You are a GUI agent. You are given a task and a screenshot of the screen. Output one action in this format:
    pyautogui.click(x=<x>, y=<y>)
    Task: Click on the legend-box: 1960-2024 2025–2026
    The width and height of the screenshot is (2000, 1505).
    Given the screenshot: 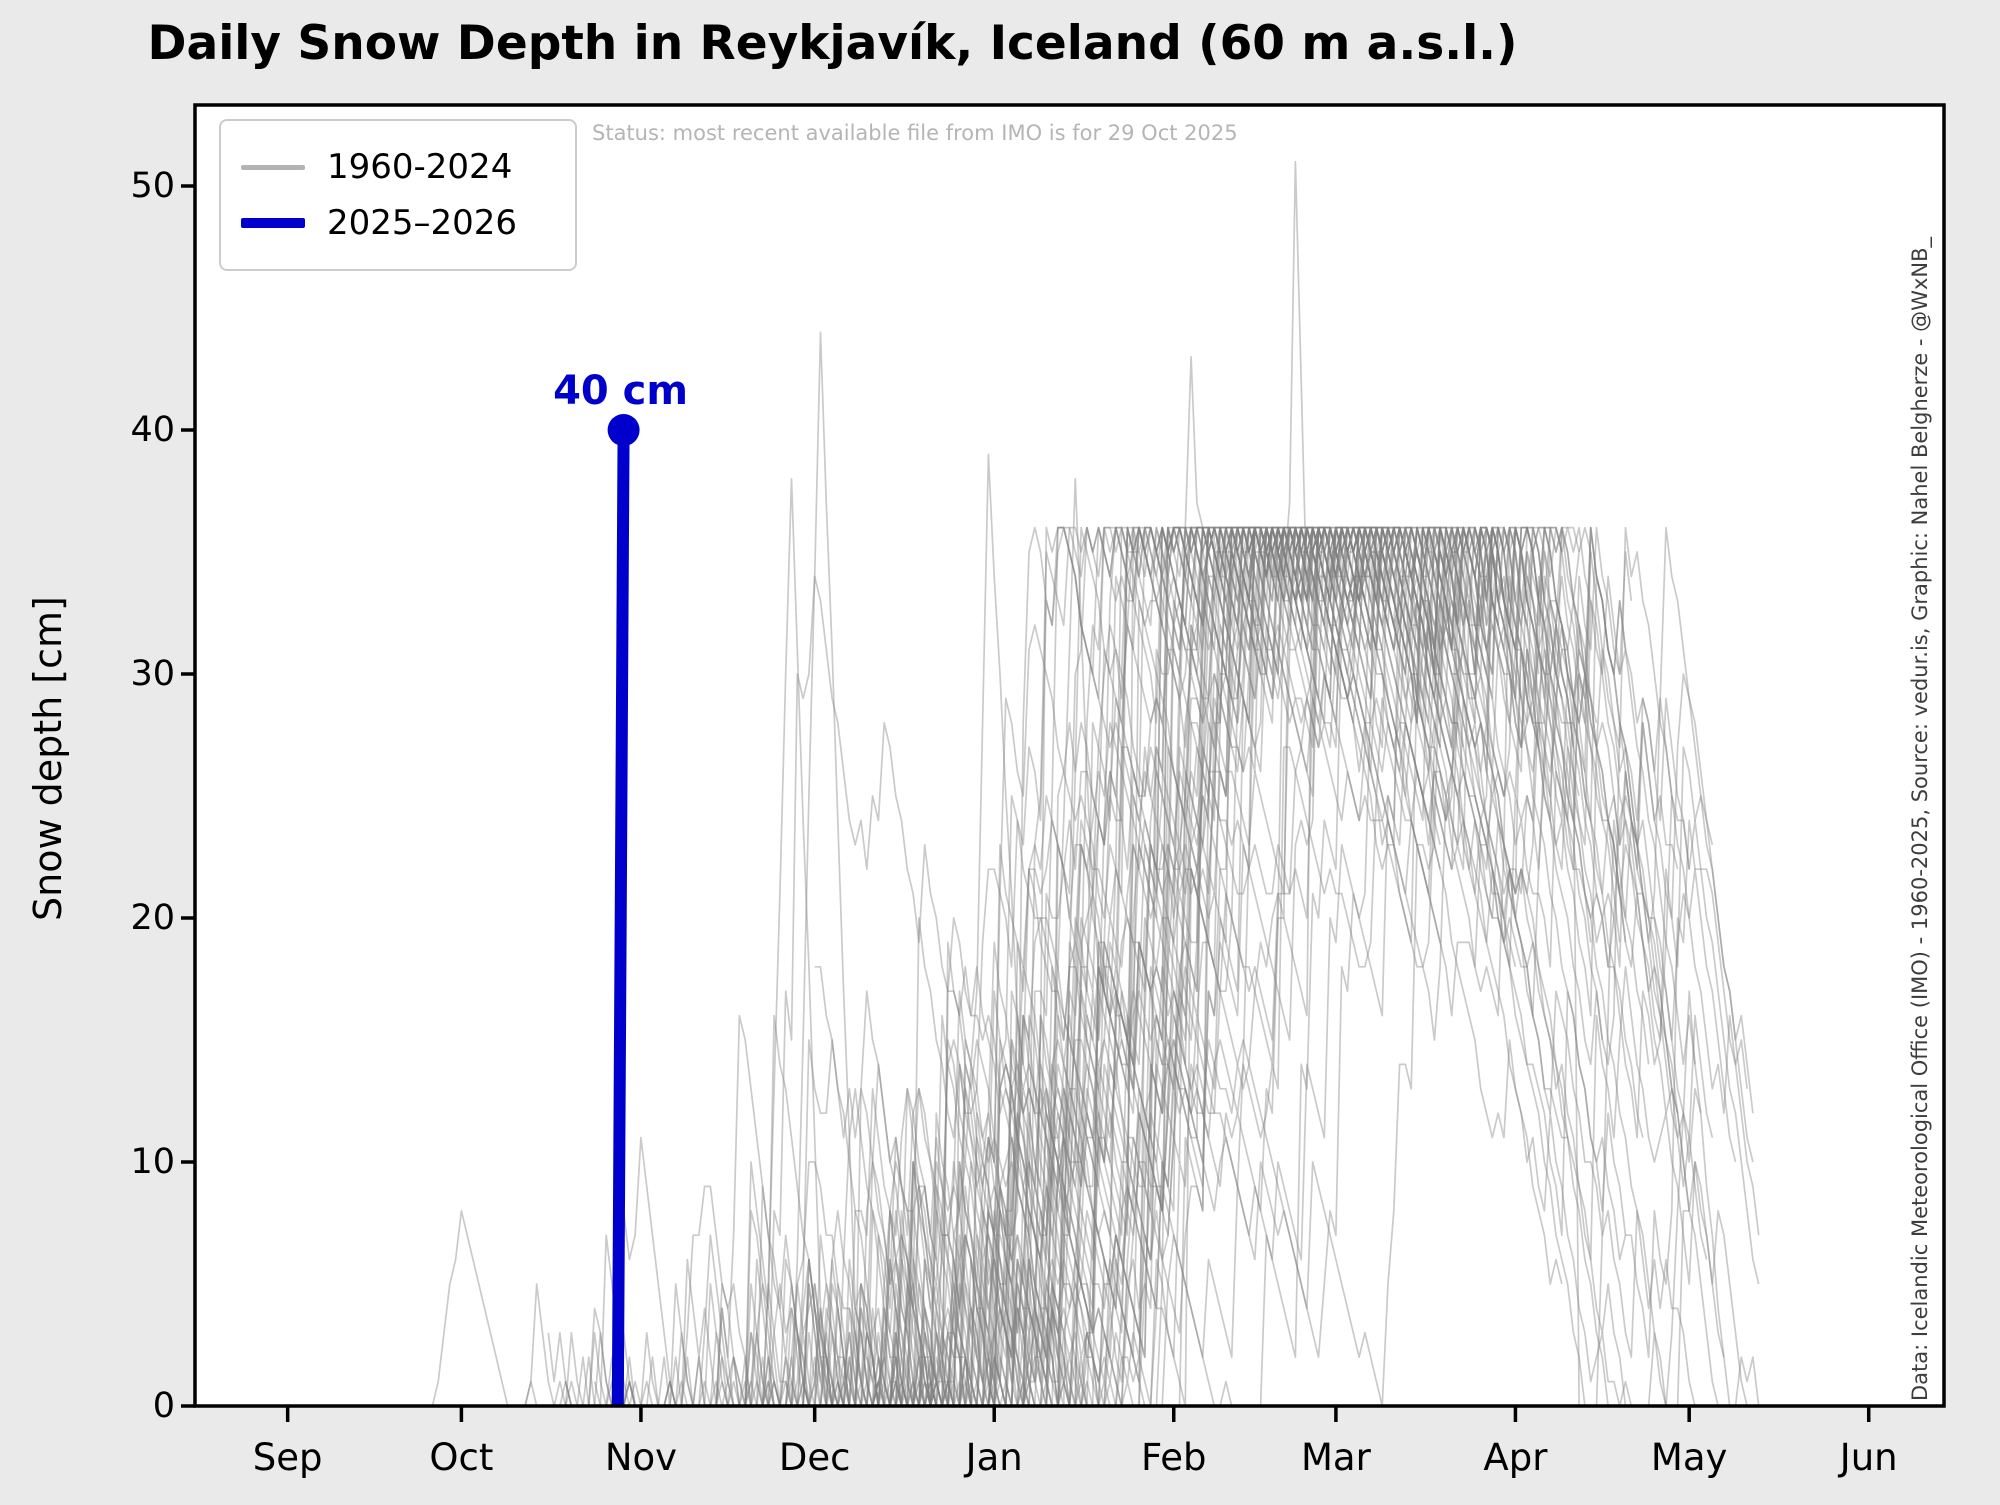 What is the action you would take?
    pyautogui.click(x=398, y=195)
    